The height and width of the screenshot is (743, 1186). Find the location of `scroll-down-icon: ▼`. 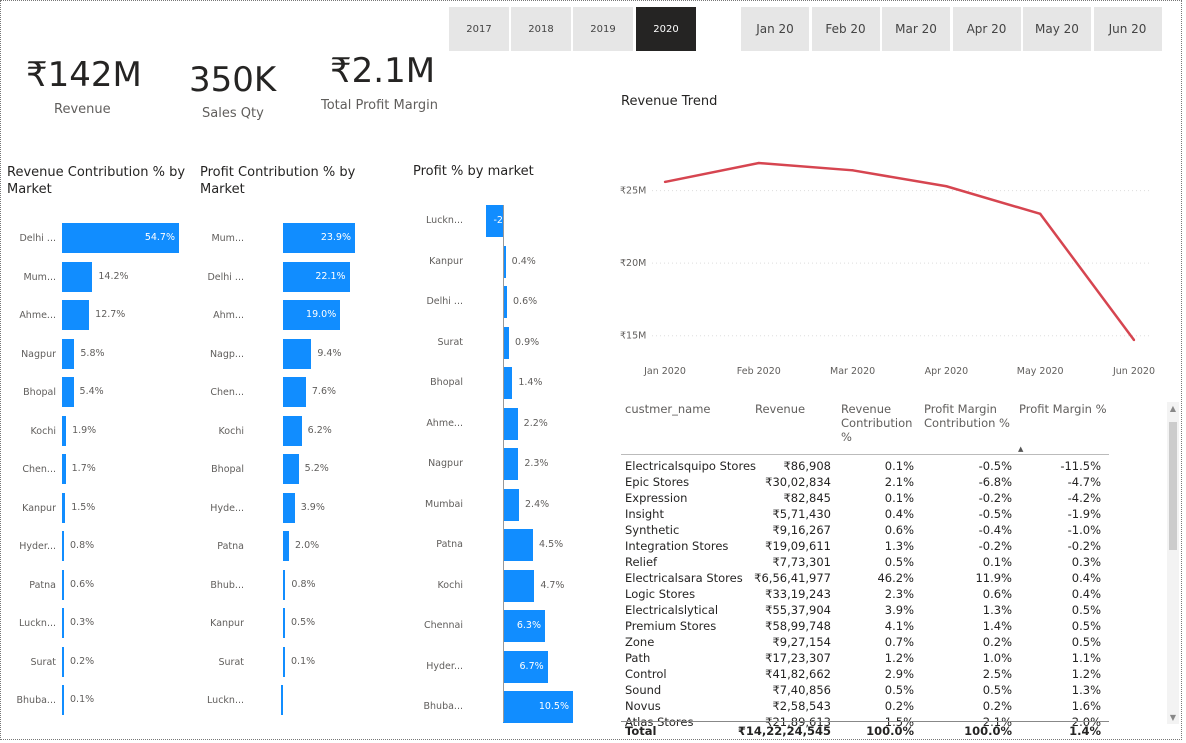

scroll-down-icon: ▼ is located at coordinates (1173, 717).